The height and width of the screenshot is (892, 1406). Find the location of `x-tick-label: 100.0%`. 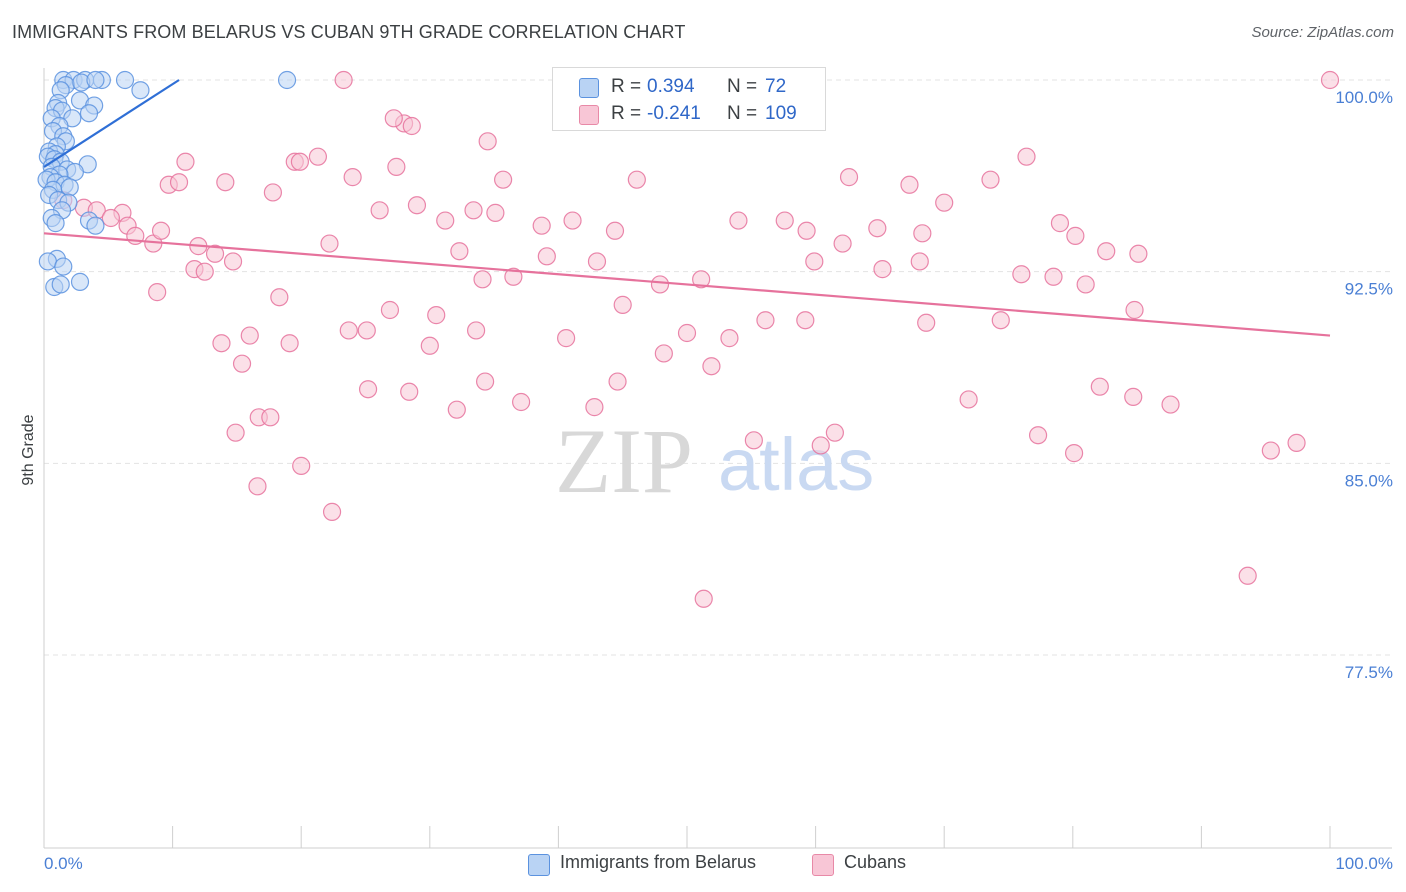

x-tick-label: 100.0% is located at coordinates (1364, 863).